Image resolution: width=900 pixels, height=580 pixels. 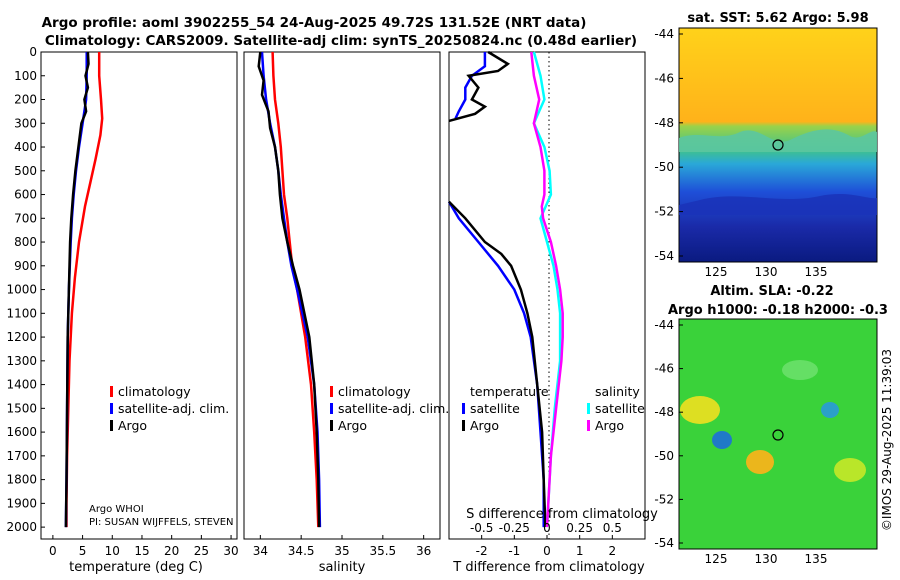 What do you see at coordinates (230, 551) in the screenshot?
I see `x-tick-label: 30` at bounding box center [230, 551].